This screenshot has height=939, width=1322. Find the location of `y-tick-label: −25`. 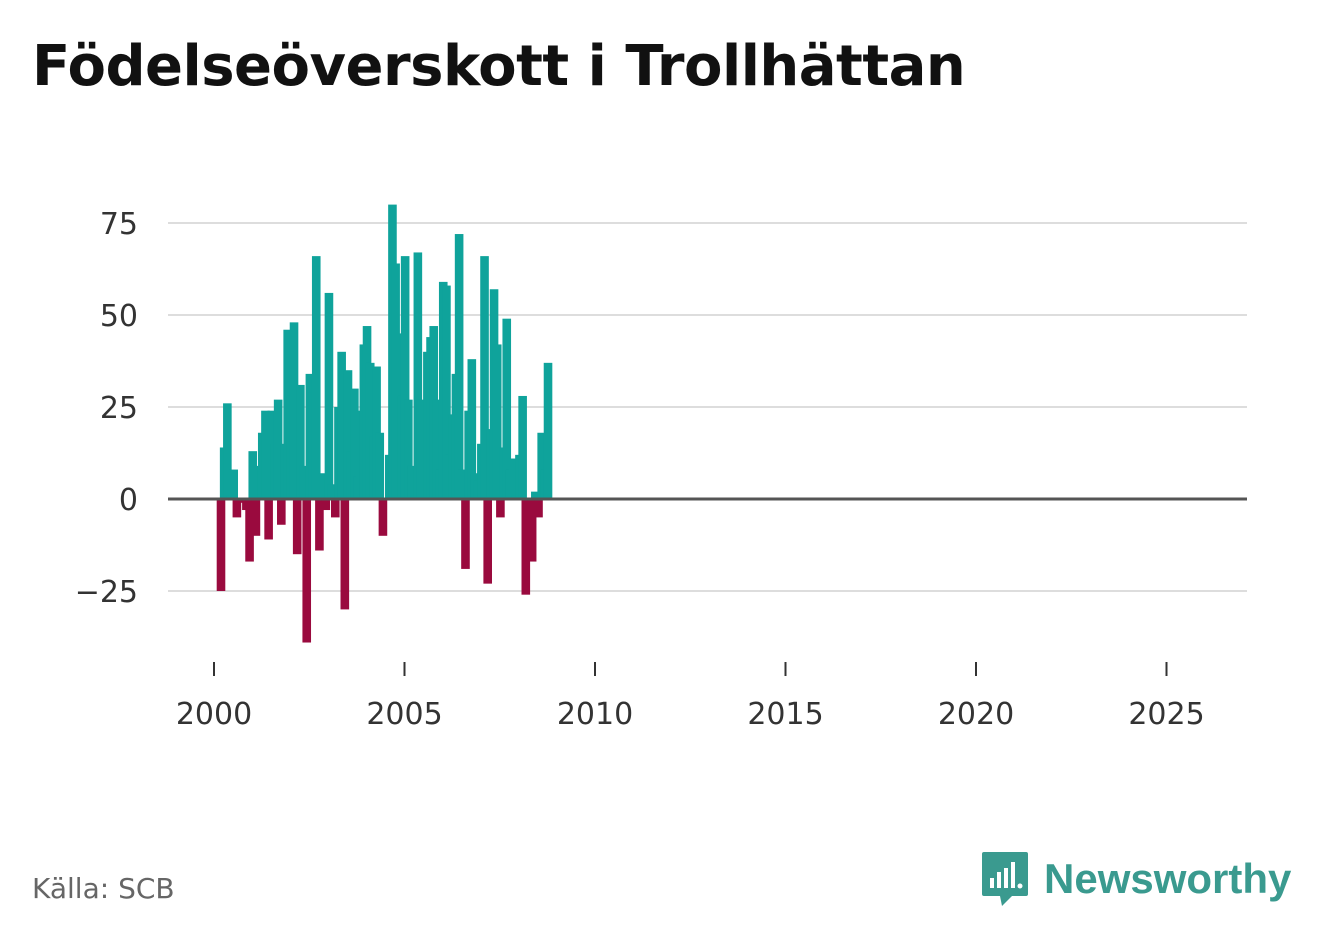

y-tick-label: −25 is located at coordinates (106, 592).